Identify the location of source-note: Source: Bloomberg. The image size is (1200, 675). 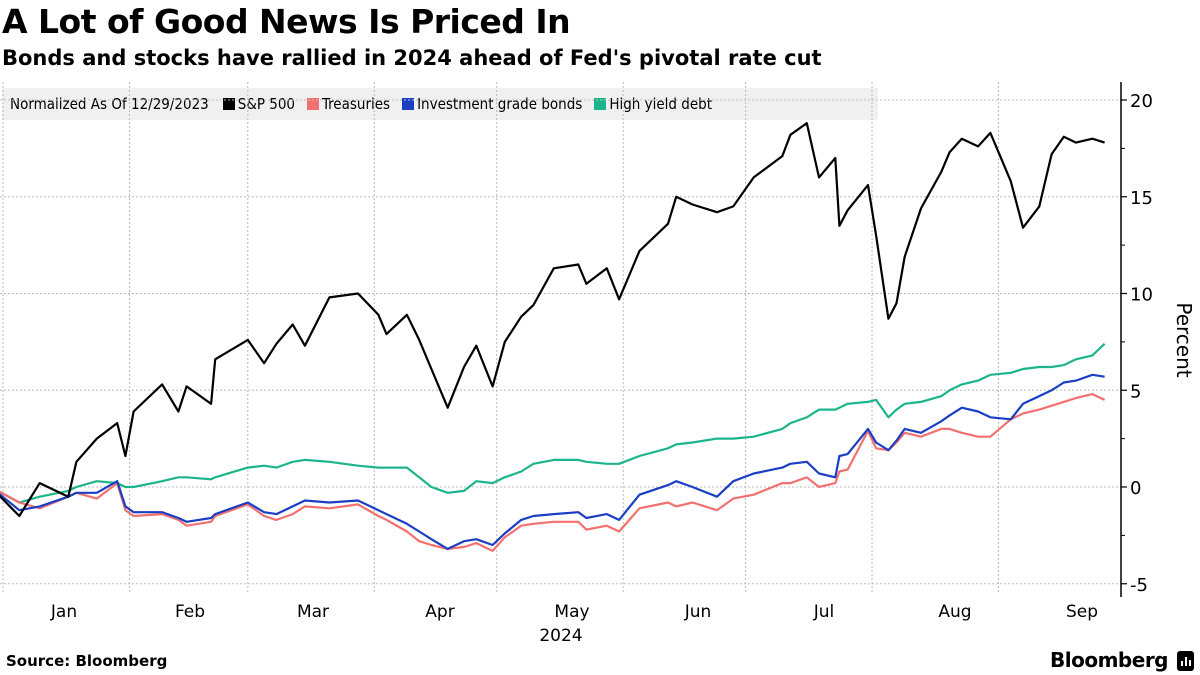
(87, 661).